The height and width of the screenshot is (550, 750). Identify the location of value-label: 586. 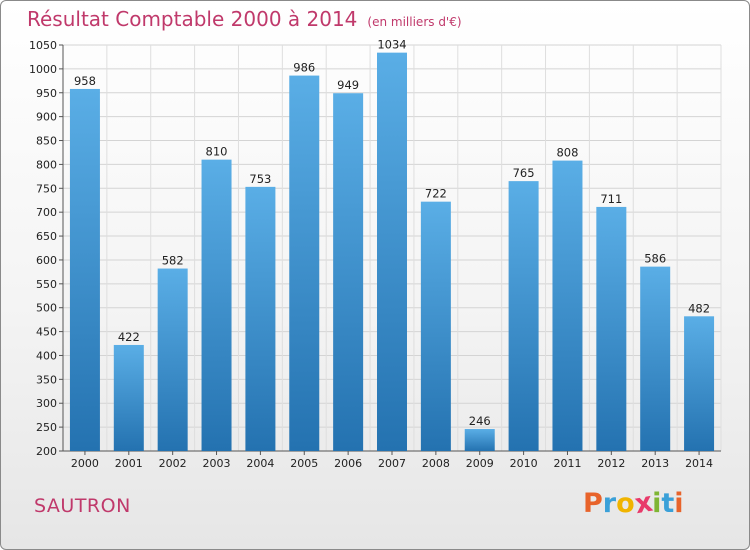
(655, 259).